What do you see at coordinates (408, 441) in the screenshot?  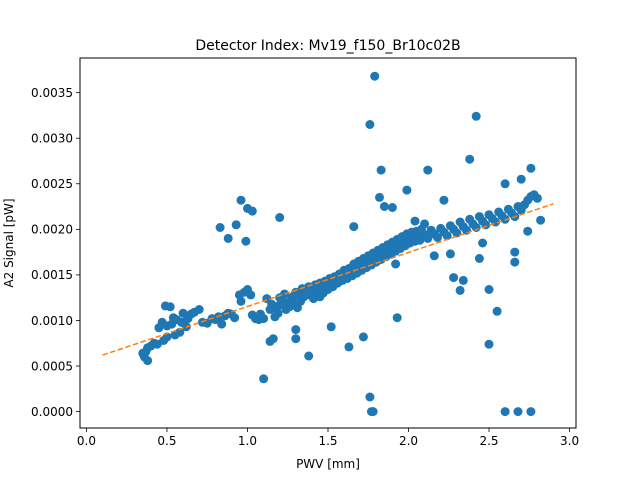 I see `x-tick-label: 2.0` at bounding box center [408, 441].